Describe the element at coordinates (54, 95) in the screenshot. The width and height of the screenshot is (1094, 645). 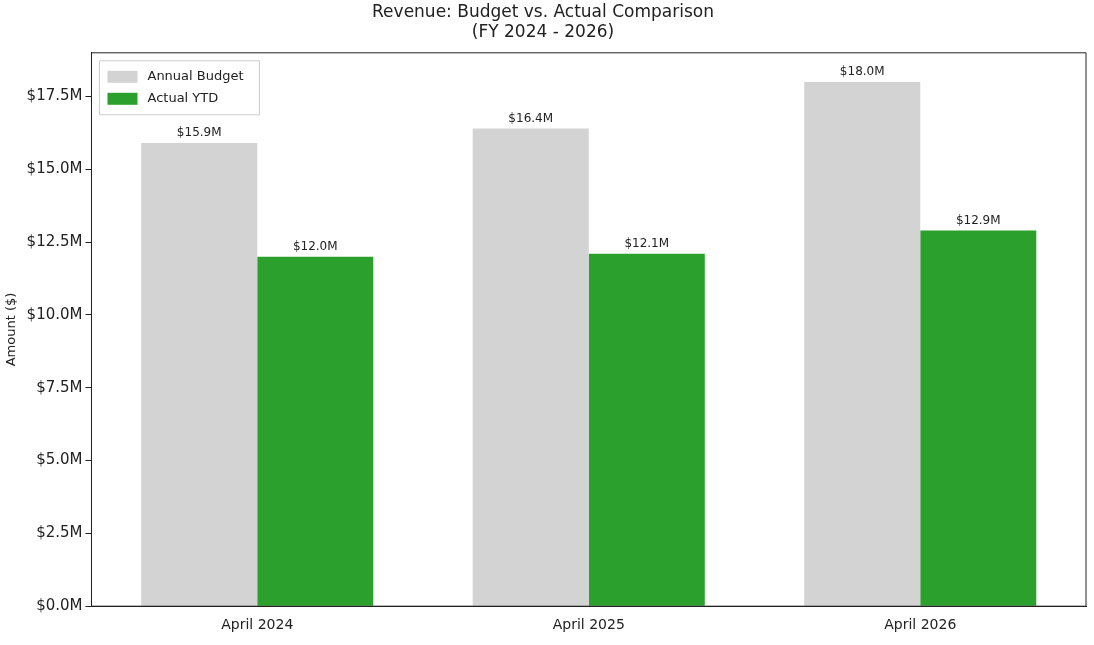
I see `y-tick-label: $17.5M` at that location.